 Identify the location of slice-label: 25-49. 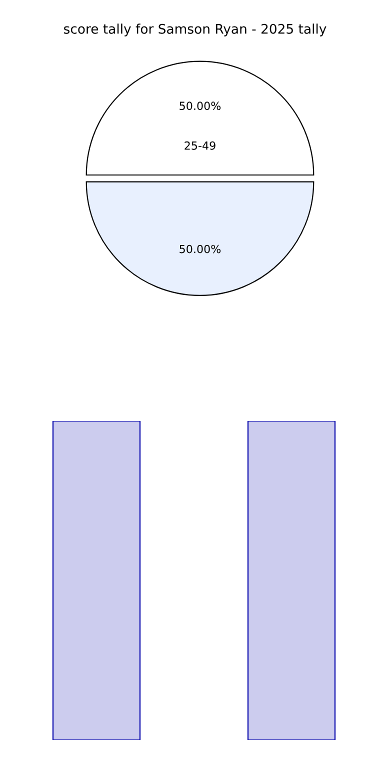
(200, 145).